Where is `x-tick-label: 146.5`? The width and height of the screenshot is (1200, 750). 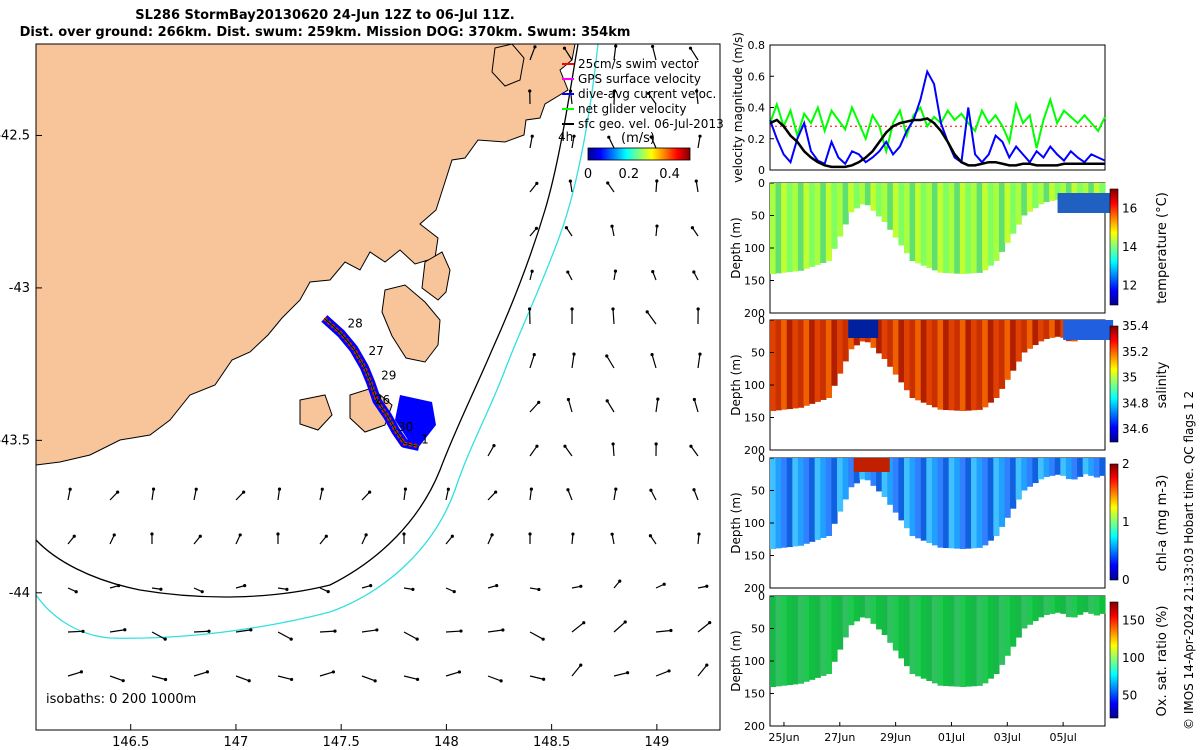
x-tick-label: 146.5 is located at coordinates (130, 742).